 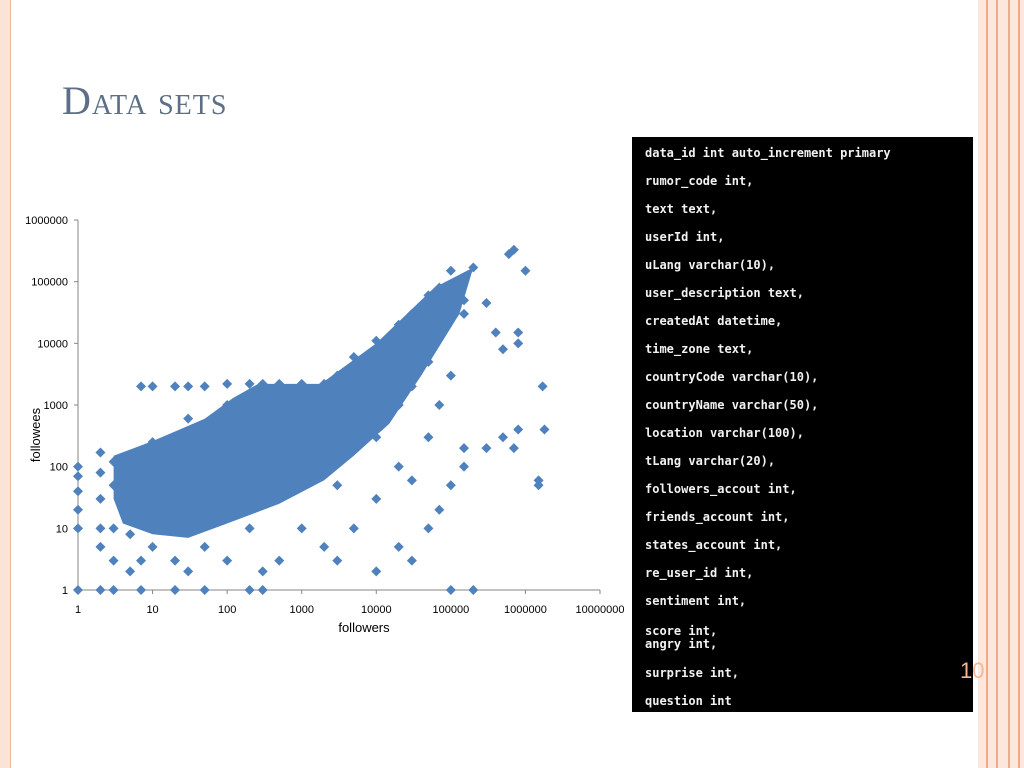 What do you see at coordinates (56, 406) in the screenshot?
I see `y-tick-label: 1000` at bounding box center [56, 406].